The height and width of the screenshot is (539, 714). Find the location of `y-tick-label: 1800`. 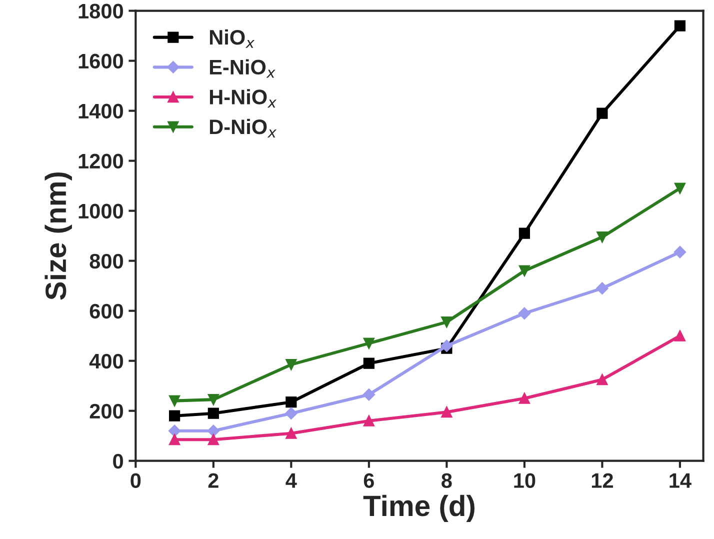

y-tick-label: 1800 is located at coordinates (101, 11).